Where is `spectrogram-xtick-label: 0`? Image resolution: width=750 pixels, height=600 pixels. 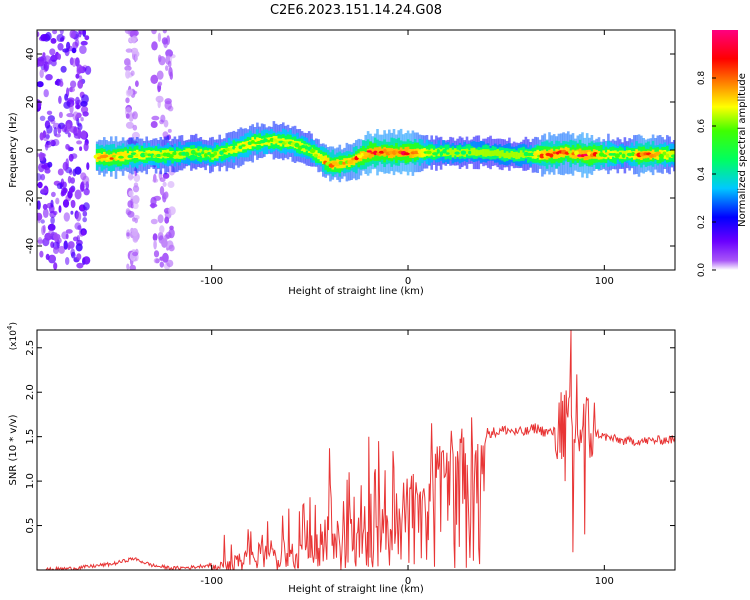
spectrogram-xtick-label: 0 is located at coordinates (408, 281).